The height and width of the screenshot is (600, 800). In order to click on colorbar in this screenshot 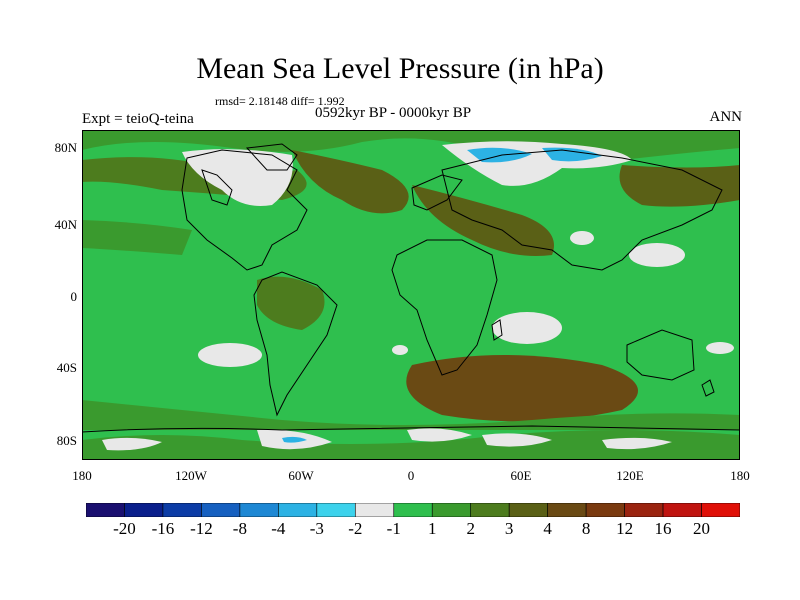, I will do `click(413, 510)`.